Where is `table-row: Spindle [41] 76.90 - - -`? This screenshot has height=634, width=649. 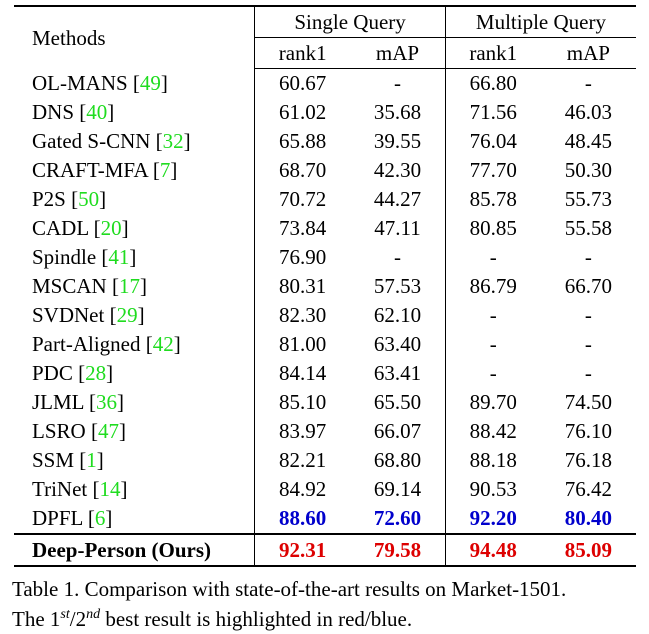 table-row: Spindle [41] 76.90 - - - is located at coordinates (325, 257).